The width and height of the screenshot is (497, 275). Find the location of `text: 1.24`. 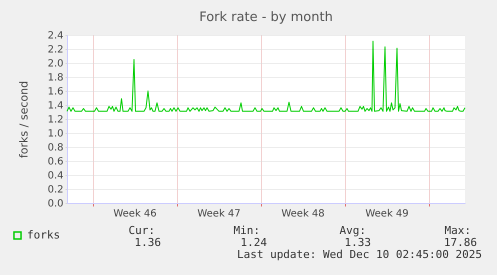

text: 1.24 is located at coordinates (253, 242).